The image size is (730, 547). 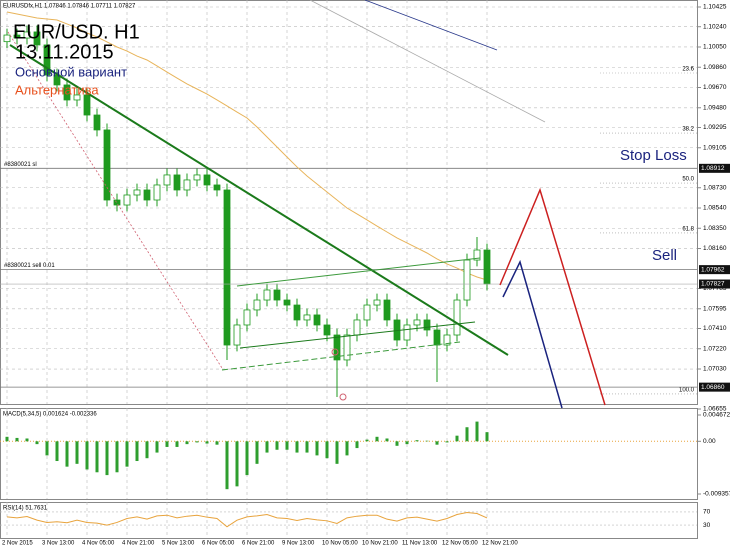 I want to click on y-tick-label: 1.06655, so click(x=715, y=409).